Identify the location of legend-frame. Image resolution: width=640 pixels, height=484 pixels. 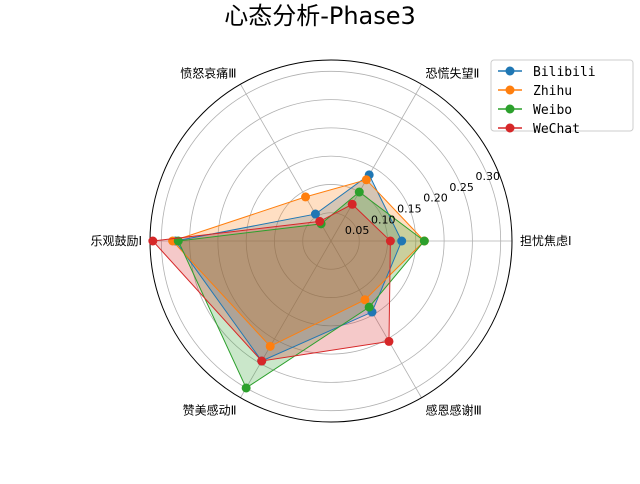
(562, 95).